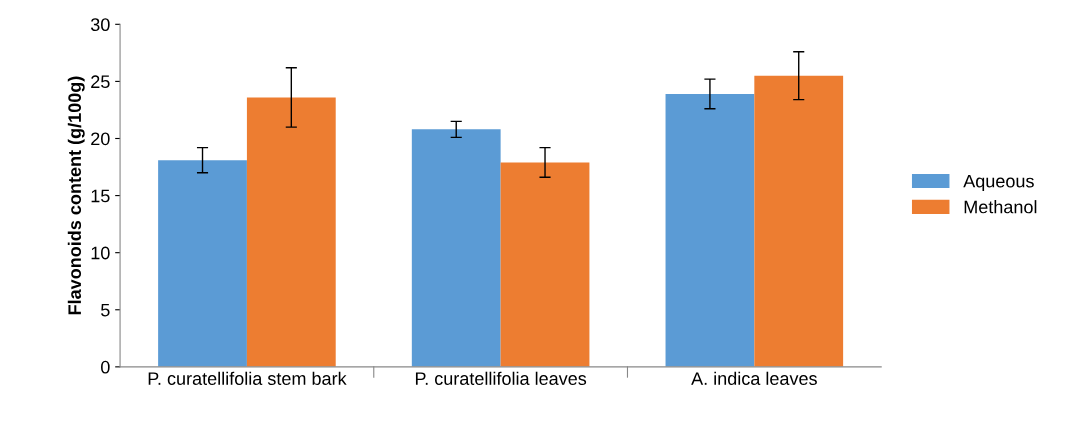 This screenshot has width=1072, height=442. What do you see at coordinates (998, 183) in the screenshot?
I see `legend-label: Aqueous` at bounding box center [998, 183].